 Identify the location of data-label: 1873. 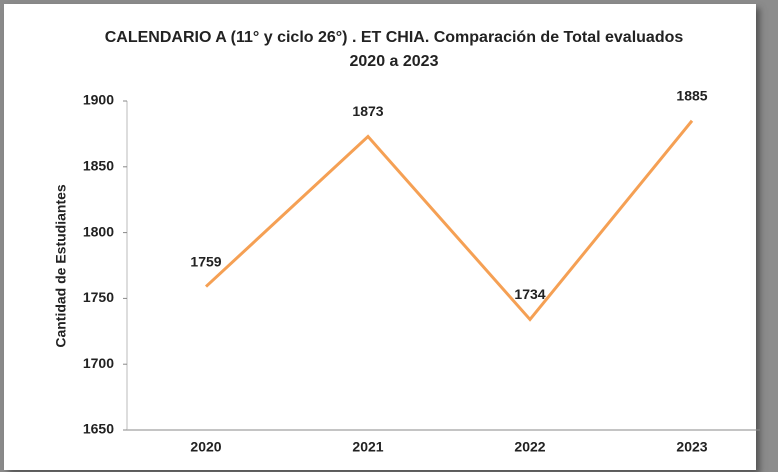
(367, 111).